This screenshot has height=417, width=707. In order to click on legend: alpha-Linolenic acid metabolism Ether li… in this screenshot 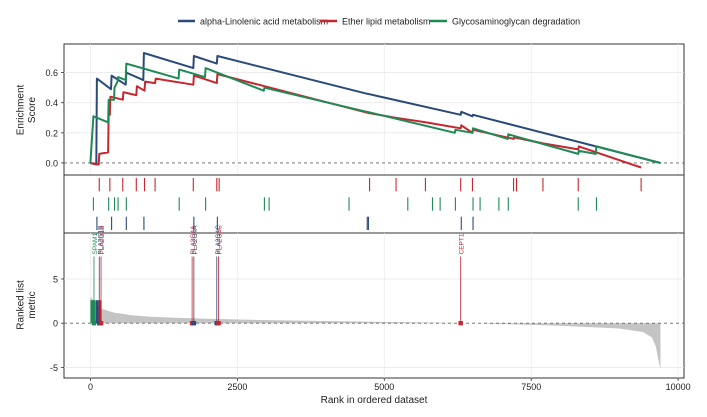, I will do `click(379, 22)`.